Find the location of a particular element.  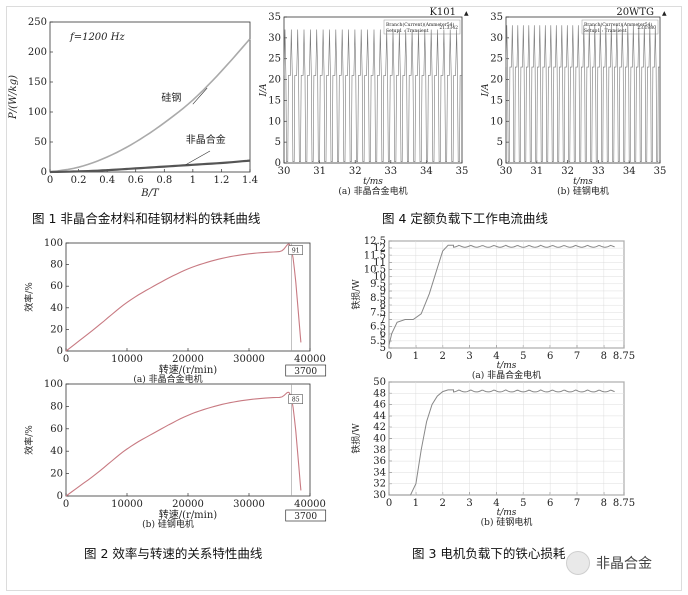

y-tick-label: 44 is located at coordinates (379, 416).